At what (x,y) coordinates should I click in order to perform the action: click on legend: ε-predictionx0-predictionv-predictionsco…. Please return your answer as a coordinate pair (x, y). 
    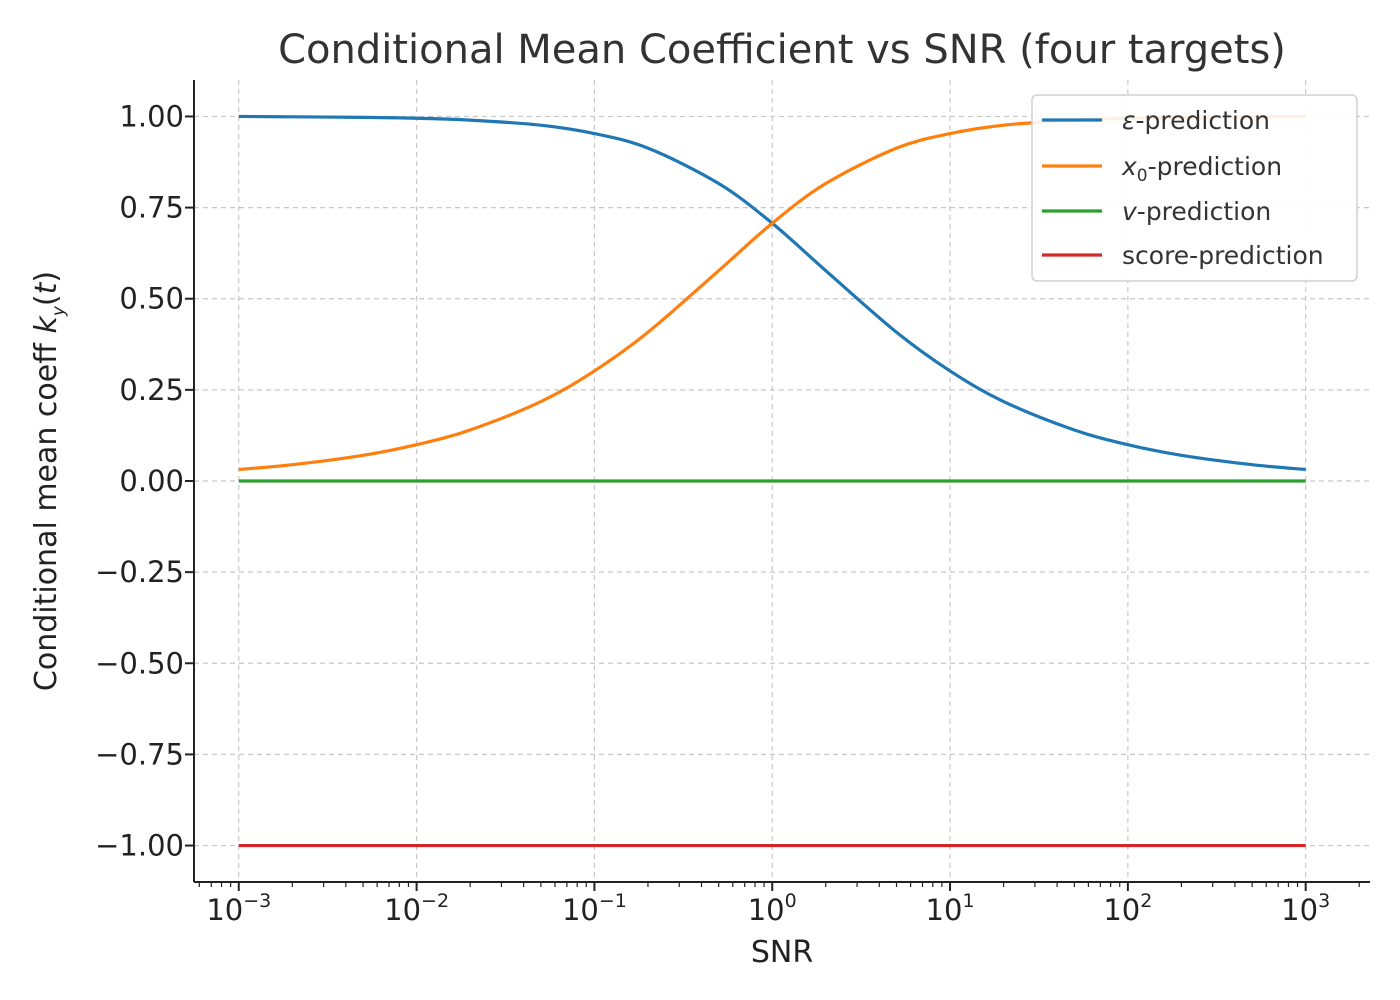
    Looking at the image, I should click on (1194, 188).